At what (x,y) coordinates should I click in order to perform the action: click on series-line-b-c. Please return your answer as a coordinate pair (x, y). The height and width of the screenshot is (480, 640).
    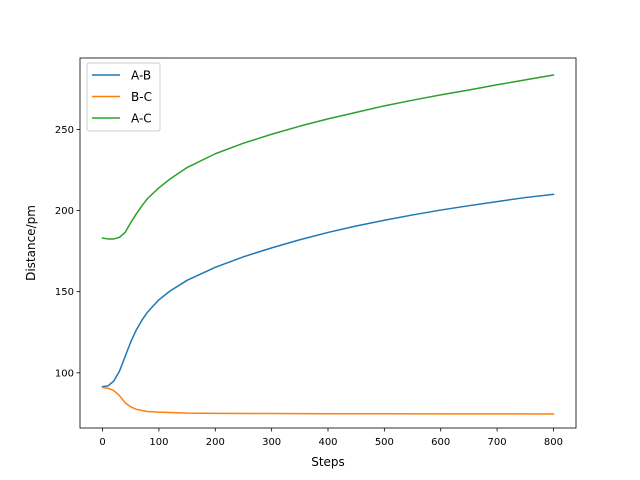
    Looking at the image, I should click on (328, 400).